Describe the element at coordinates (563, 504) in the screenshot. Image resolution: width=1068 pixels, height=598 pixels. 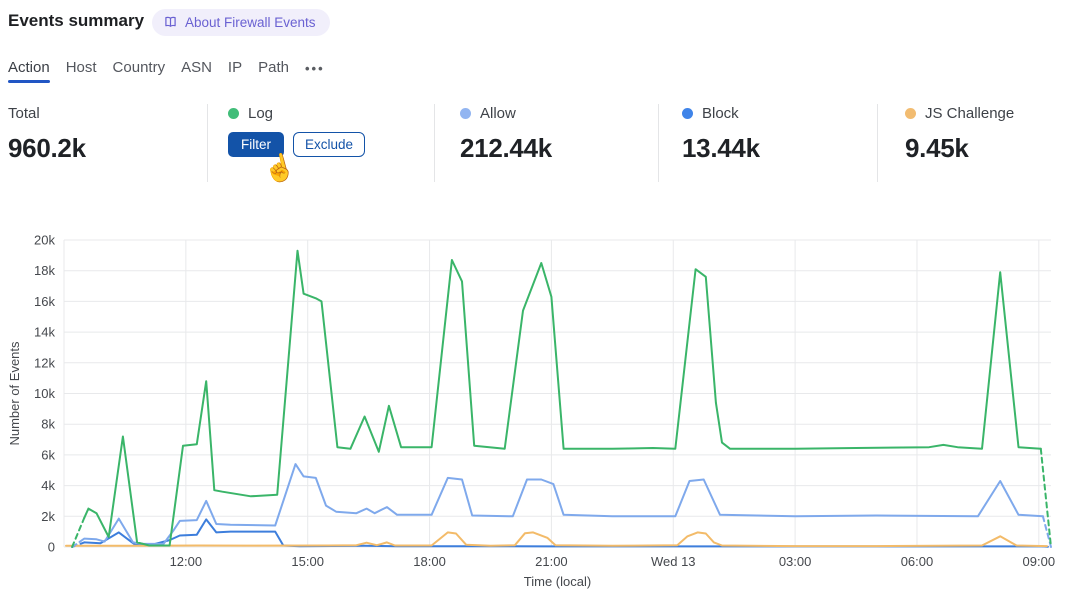
I see `allow-line` at that location.